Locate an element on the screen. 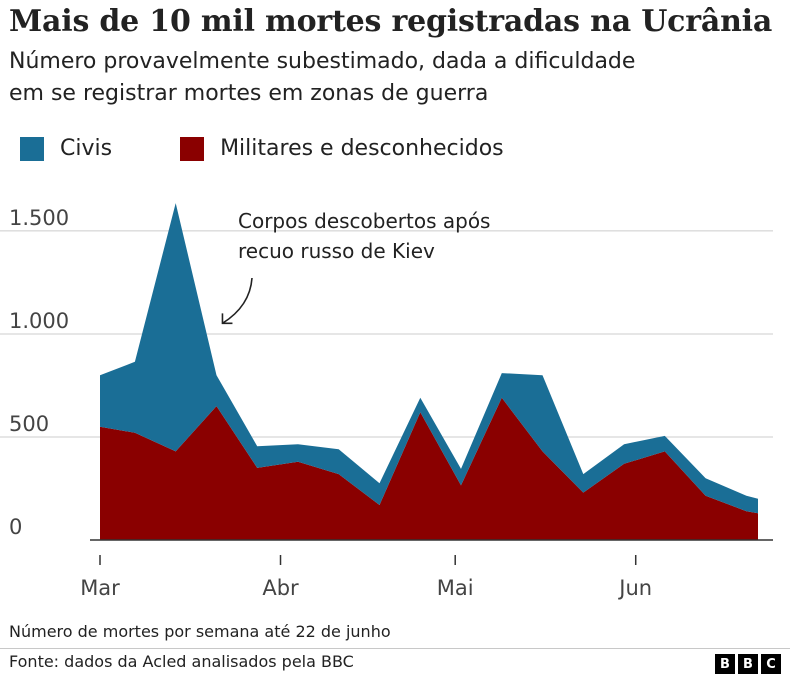 The height and width of the screenshot is (678, 790). y-tick-label: 500 is located at coordinates (29, 424).